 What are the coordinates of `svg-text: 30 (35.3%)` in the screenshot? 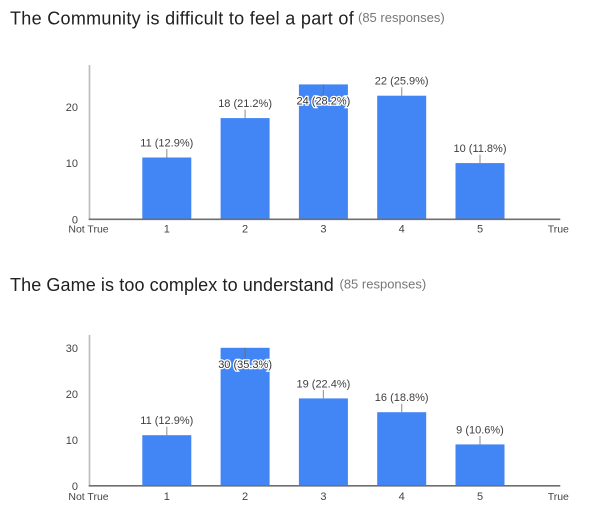 It's located at (245, 365).